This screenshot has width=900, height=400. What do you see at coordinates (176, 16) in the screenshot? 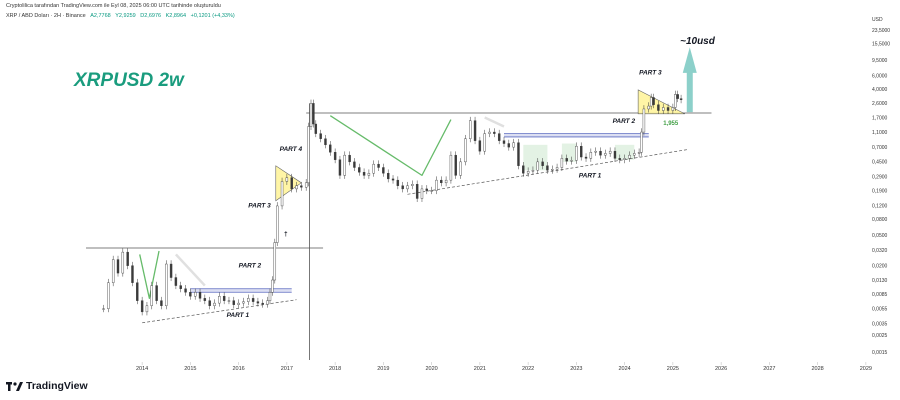
I see `ohlc-close: K2,8964` at bounding box center [176, 16].